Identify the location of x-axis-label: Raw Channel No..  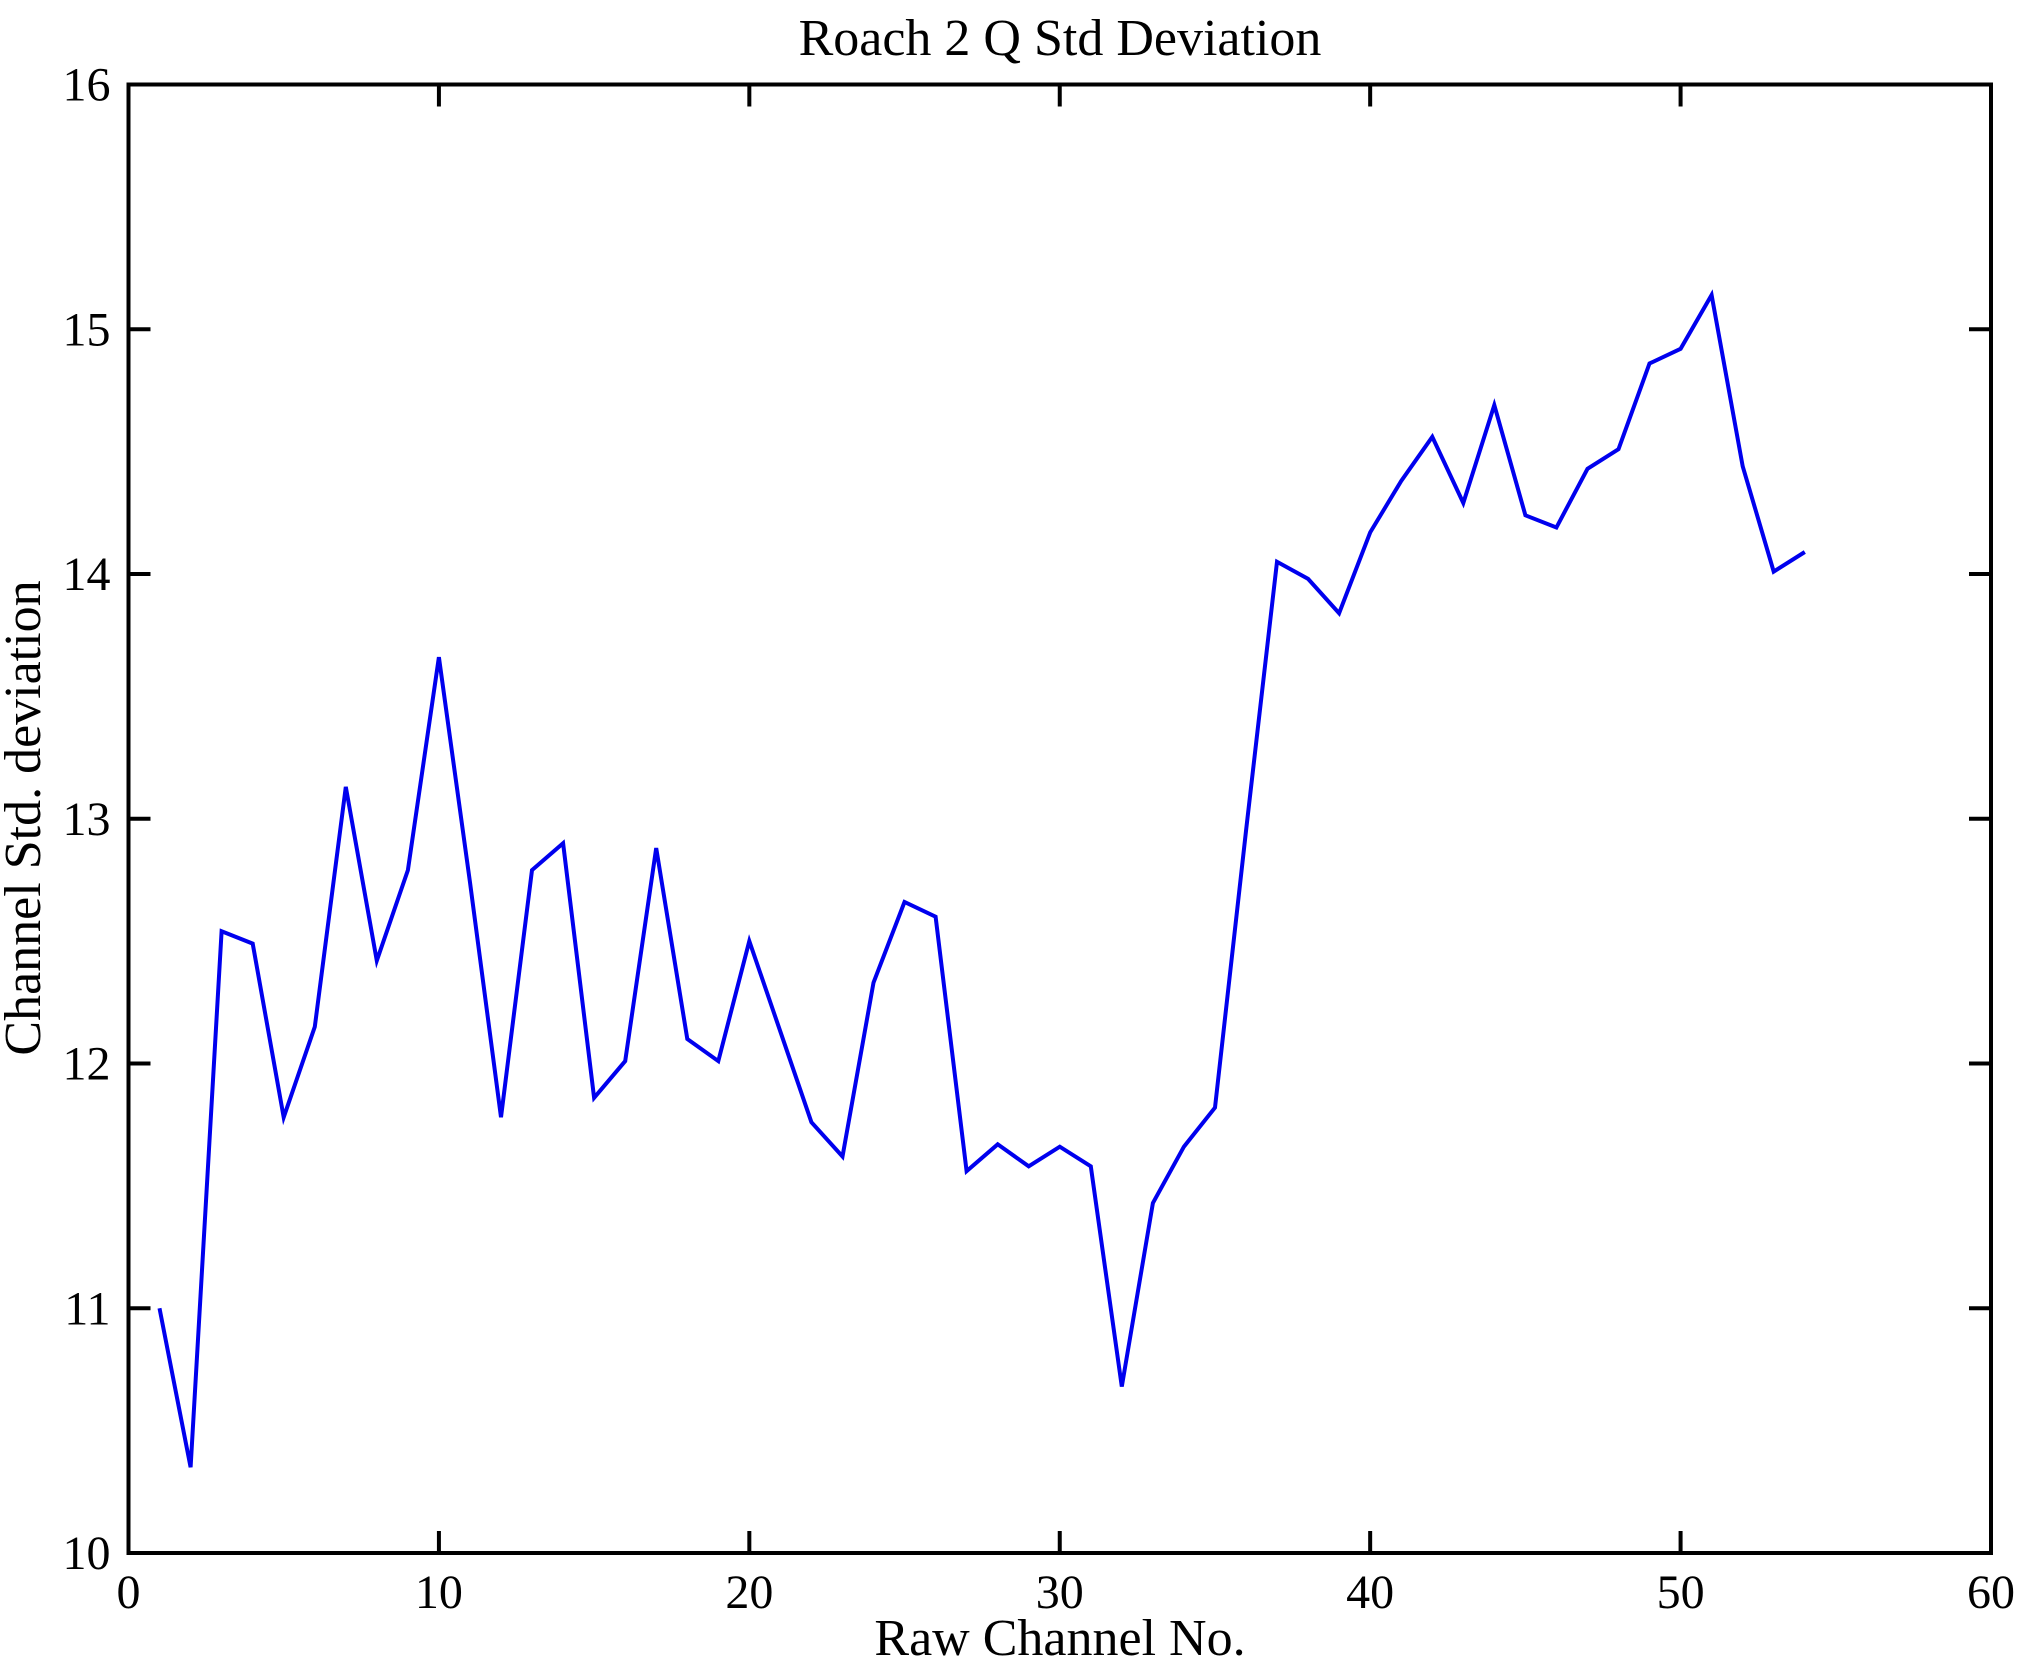
(1059, 1638).